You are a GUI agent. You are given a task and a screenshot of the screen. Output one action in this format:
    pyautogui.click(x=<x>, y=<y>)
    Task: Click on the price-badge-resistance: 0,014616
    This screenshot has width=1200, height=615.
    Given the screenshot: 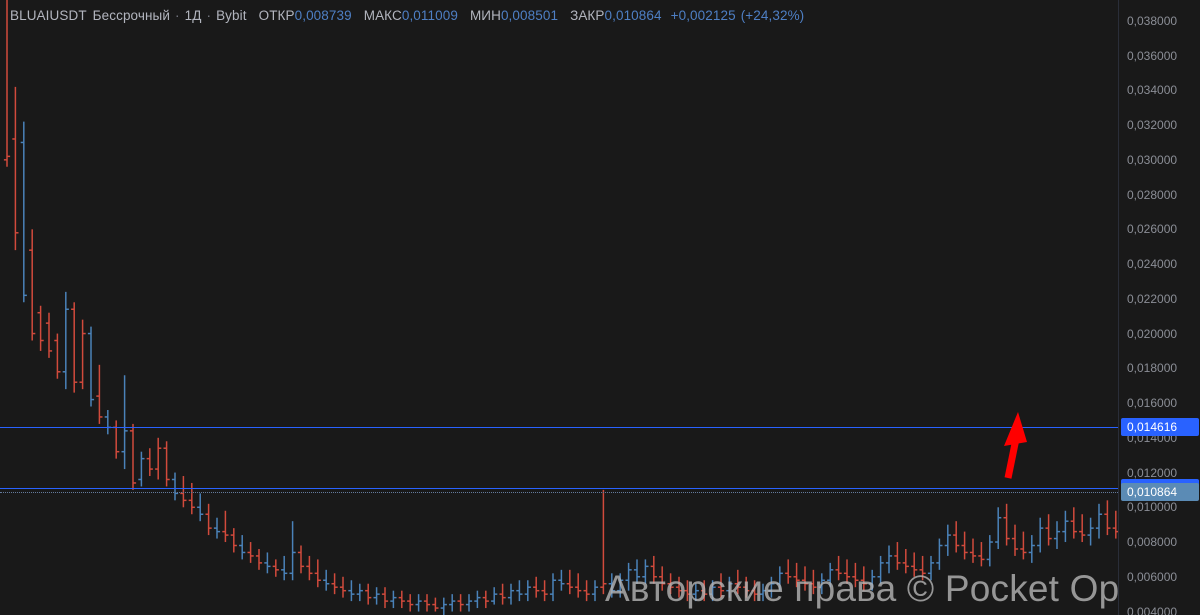 What is the action you would take?
    pyautogui.click(x=1160, y=427)
    